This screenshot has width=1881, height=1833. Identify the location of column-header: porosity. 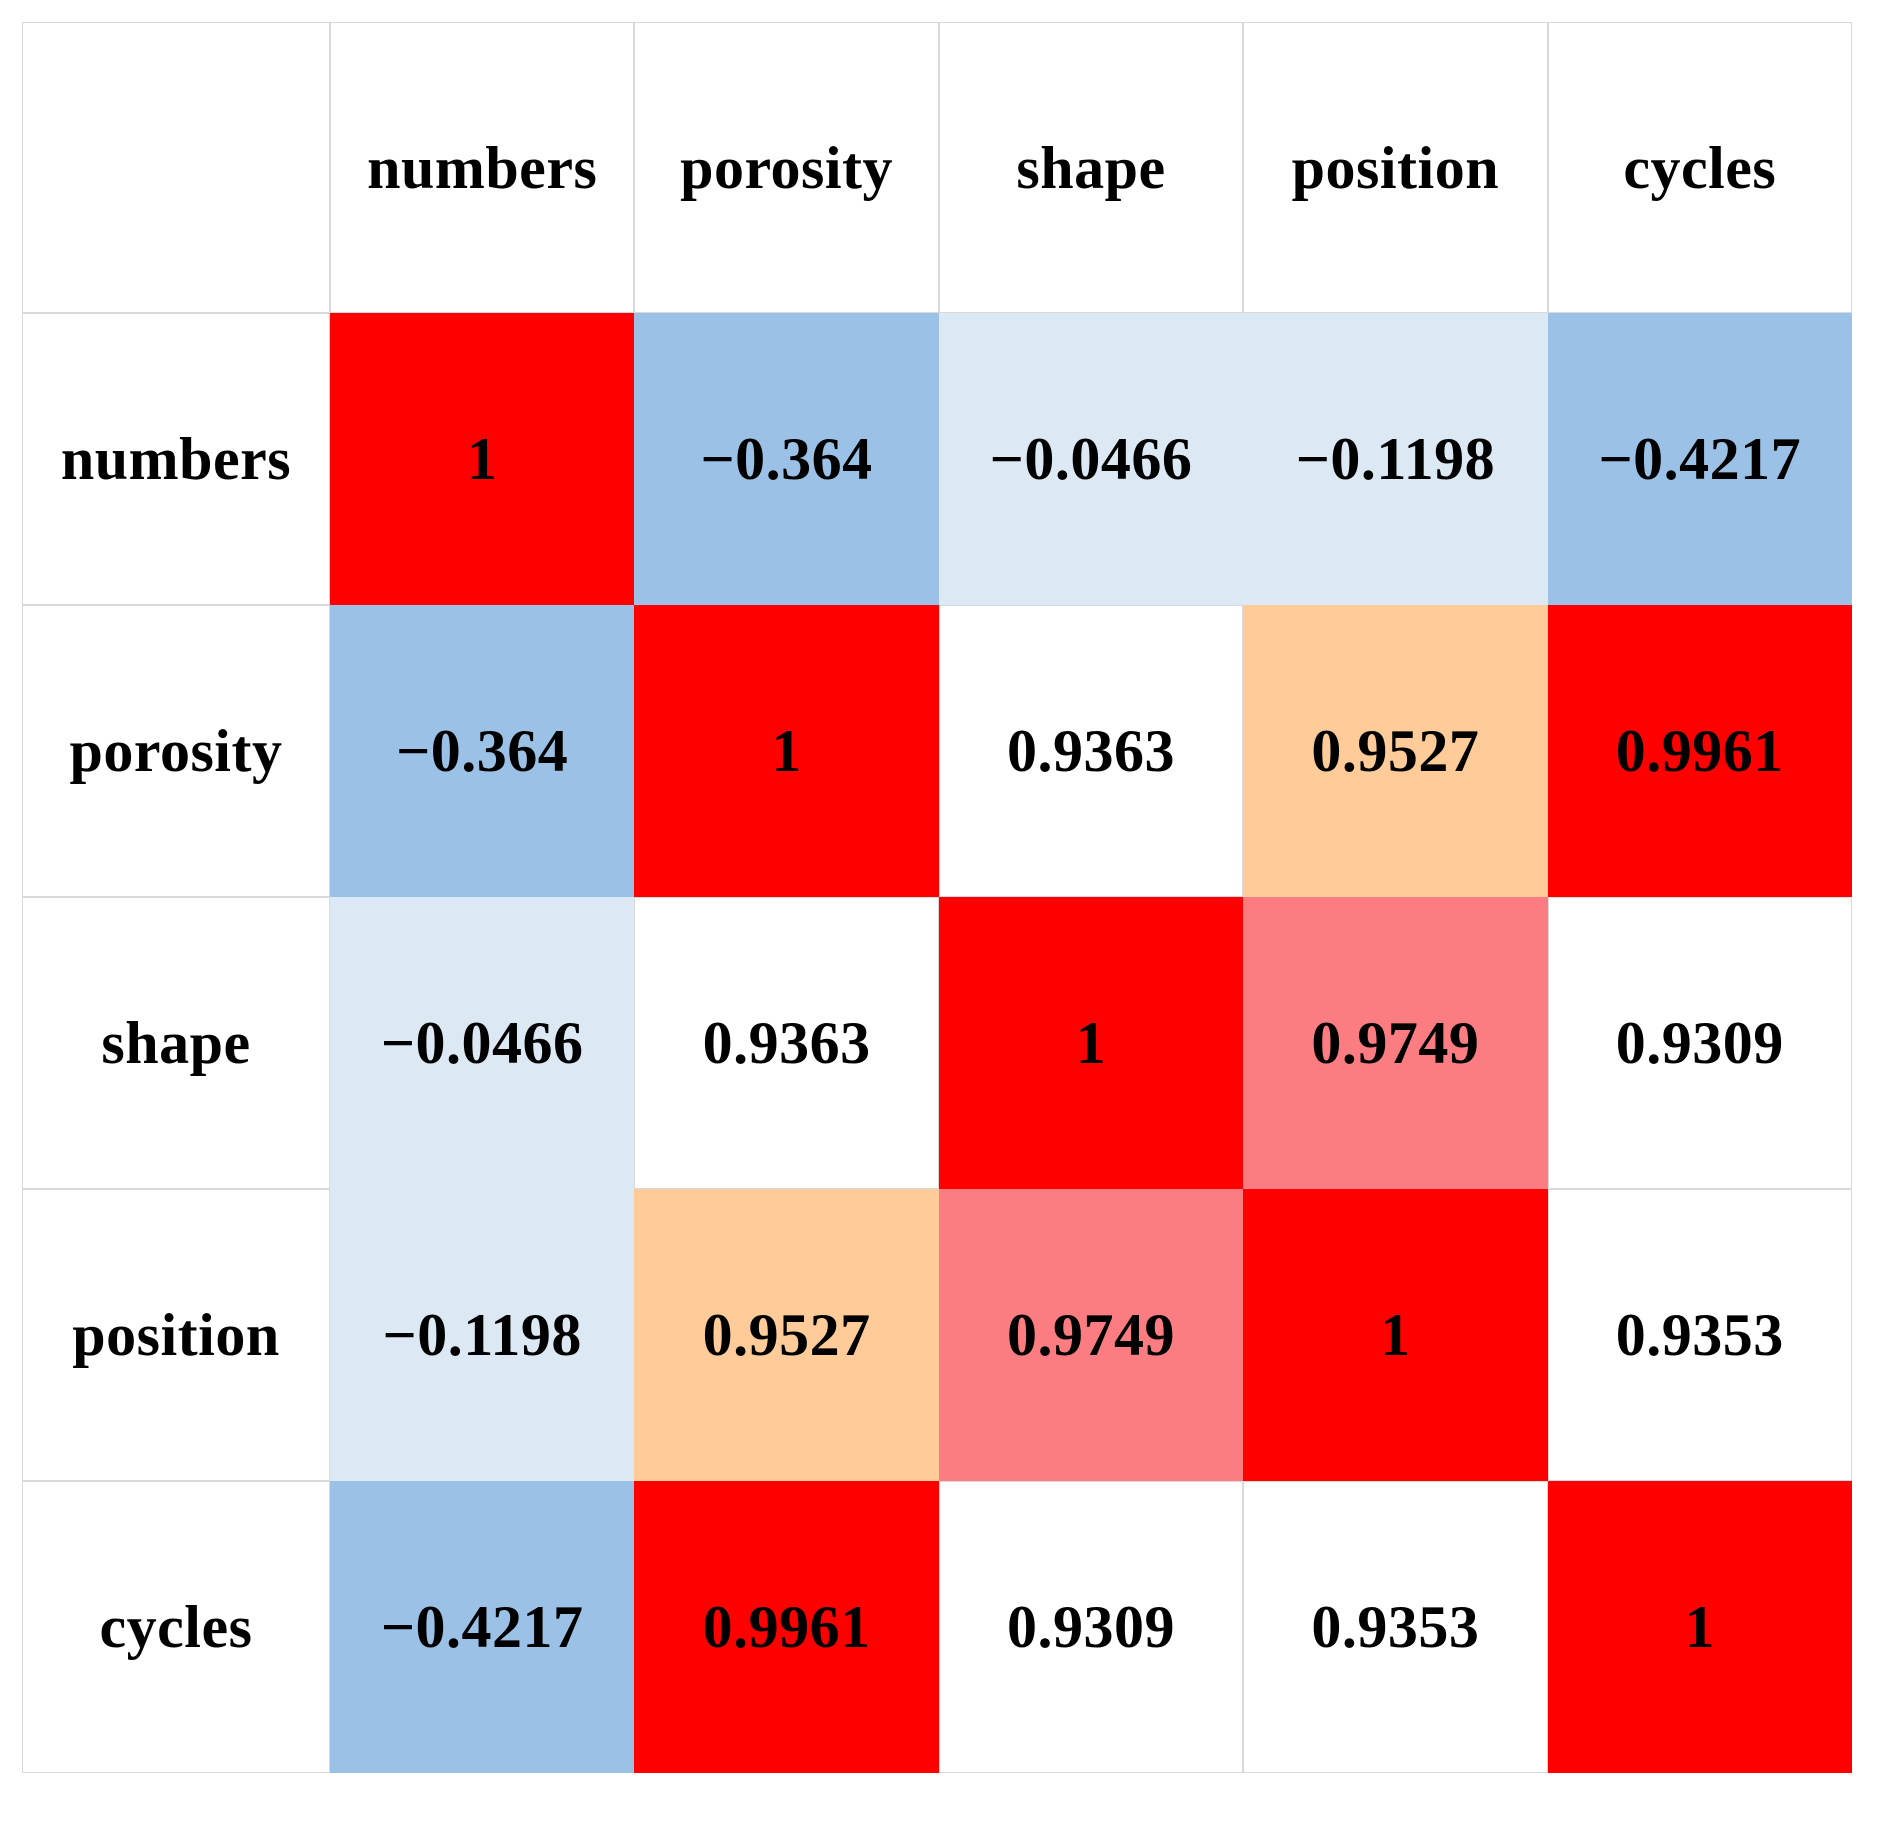
(786, 167).